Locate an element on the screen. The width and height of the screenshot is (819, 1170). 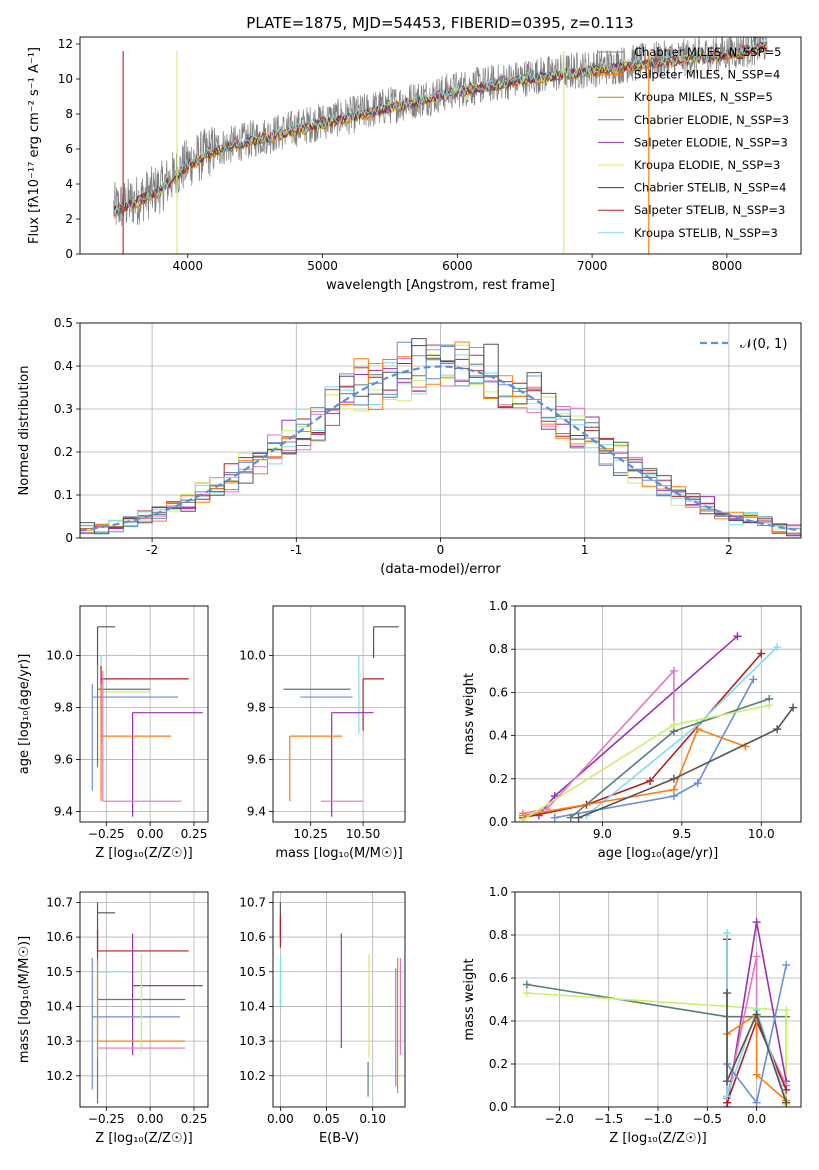
y-tick-label: 0 is located at coordinates (69, 254).